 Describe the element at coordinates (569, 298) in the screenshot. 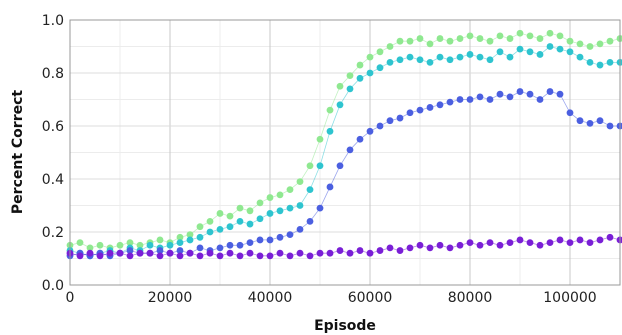

I see `x-tick-label: 100000` at that location.